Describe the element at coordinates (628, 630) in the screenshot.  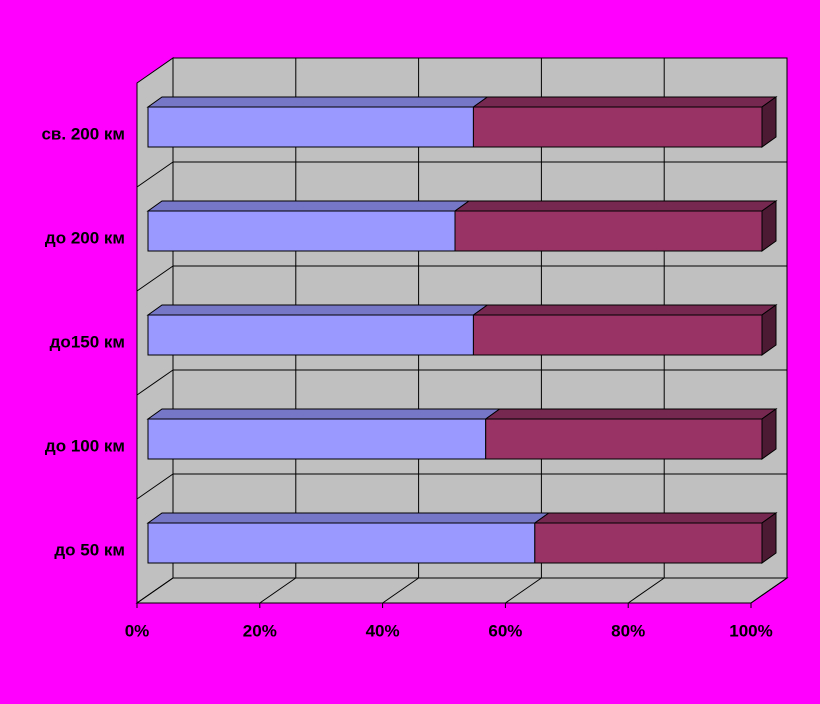
I see `x-tick-label: 80%` at that location.